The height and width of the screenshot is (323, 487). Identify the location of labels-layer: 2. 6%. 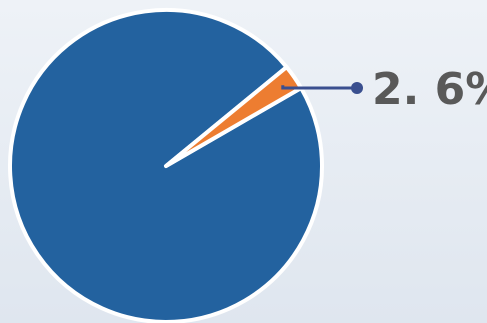
(384, 89).